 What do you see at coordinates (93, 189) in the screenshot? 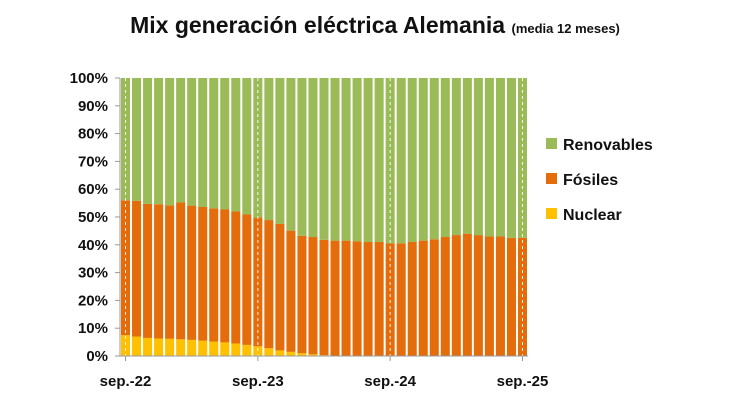
I see `y-tick-label-6: 60%` at bounding box center [93, 189].